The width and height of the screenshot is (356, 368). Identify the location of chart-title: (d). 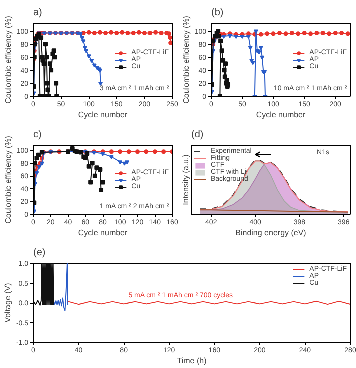
(198, 135).